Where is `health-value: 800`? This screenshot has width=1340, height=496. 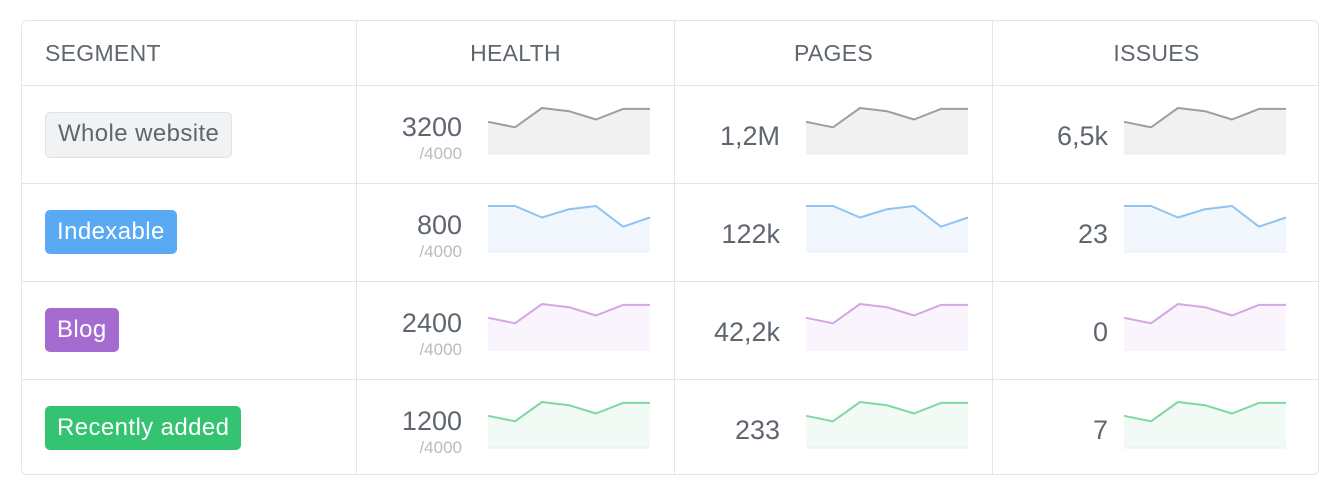
health-value: 800 is located at coordinates (439, 225).